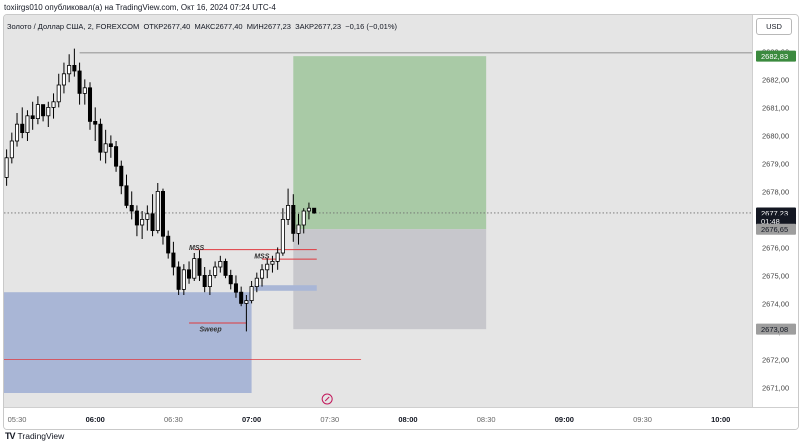 The image size is (800, 447). Describe the element at coordinates (720, 419) in the screenshot. I see `time-tick-label: 10:00` at that location.